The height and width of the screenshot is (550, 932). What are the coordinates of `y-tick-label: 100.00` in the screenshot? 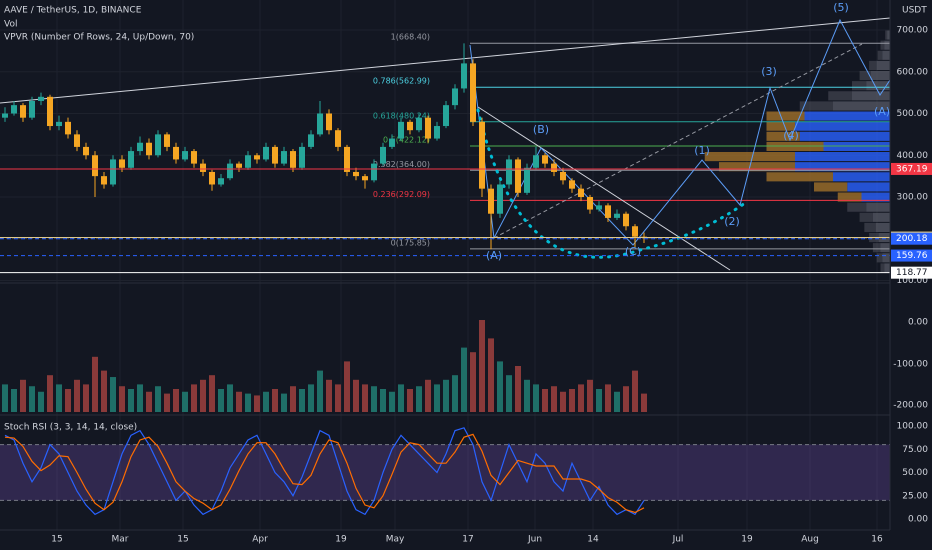 It's located at (913, 281).